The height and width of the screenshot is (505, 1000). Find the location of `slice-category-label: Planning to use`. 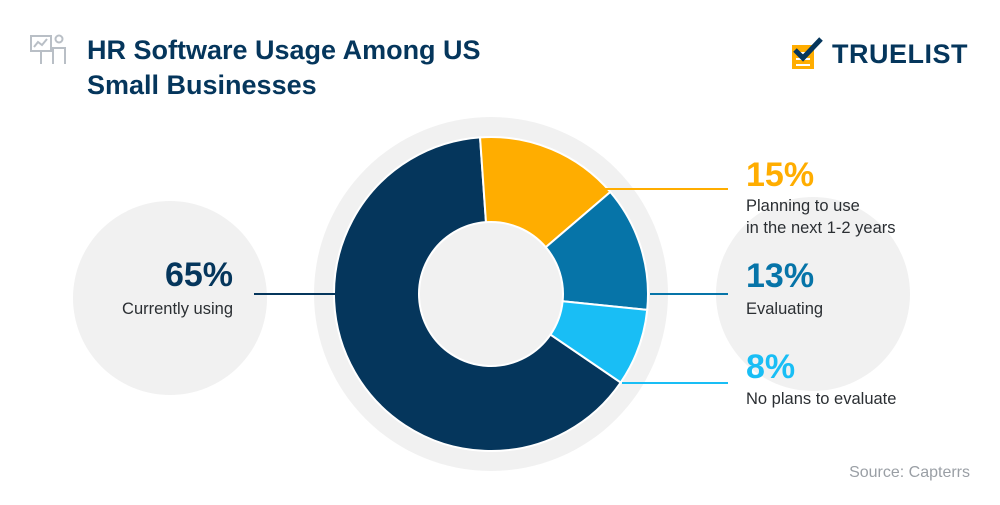

slice-category-label: Planning to use is located at coordinates (803, 206).